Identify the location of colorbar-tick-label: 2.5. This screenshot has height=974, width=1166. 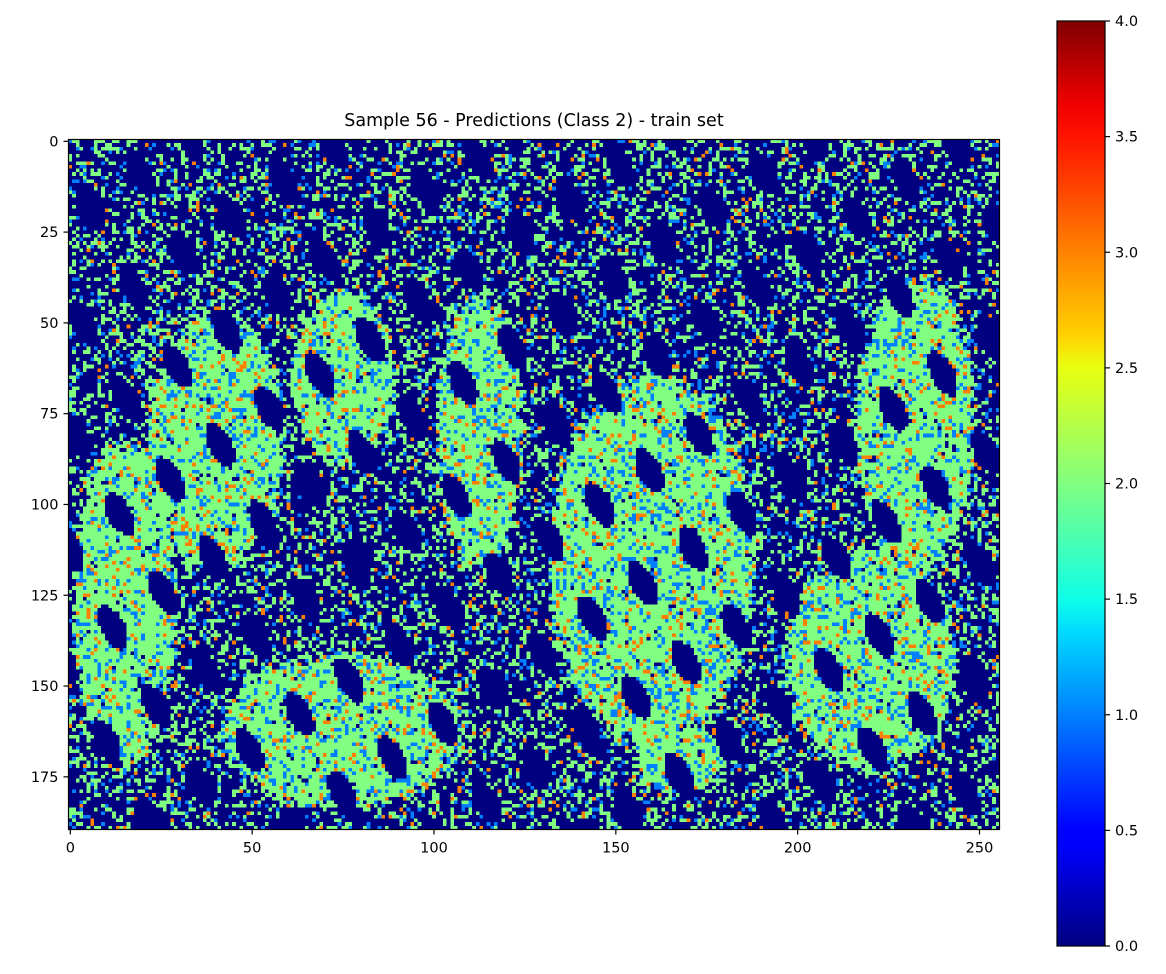
(1126, 369).